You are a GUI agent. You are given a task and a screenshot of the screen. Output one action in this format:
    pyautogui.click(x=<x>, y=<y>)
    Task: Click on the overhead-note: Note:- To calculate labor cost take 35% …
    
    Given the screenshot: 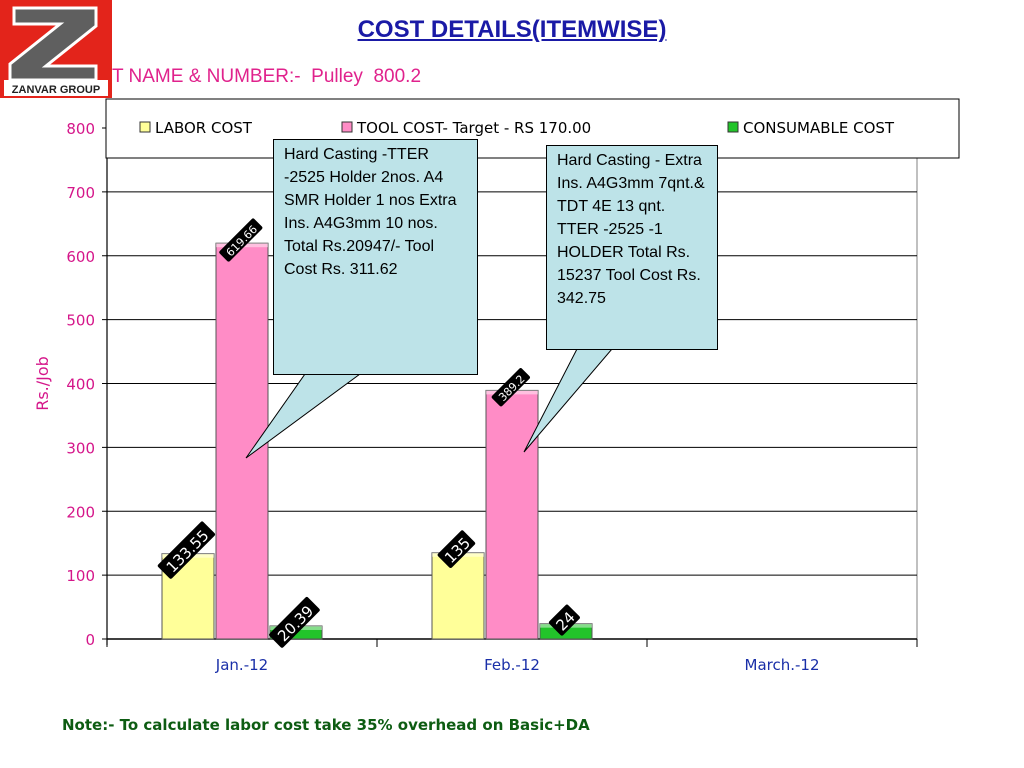 What is the action you would take?
    pyautogui.click(x=326, y=725)
    